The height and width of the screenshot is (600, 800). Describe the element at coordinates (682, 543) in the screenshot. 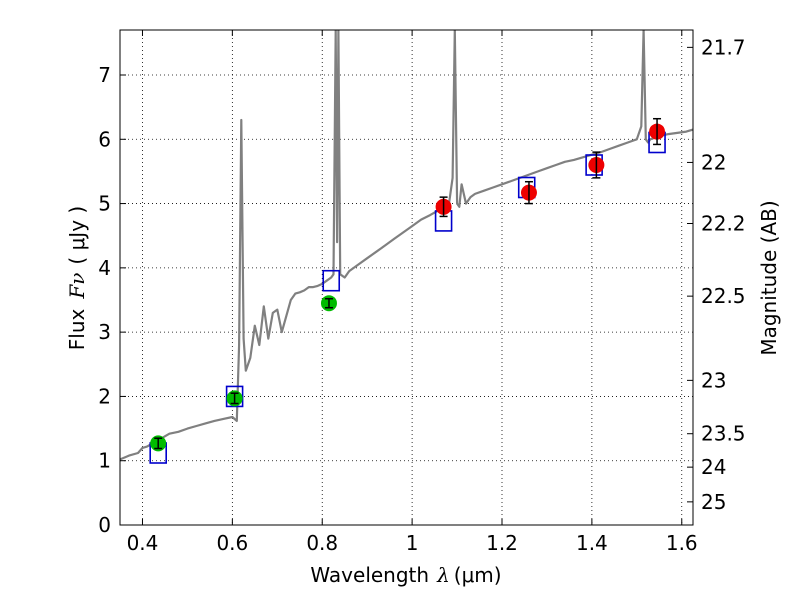

I see `x-tick-label: 1.6` at that location.